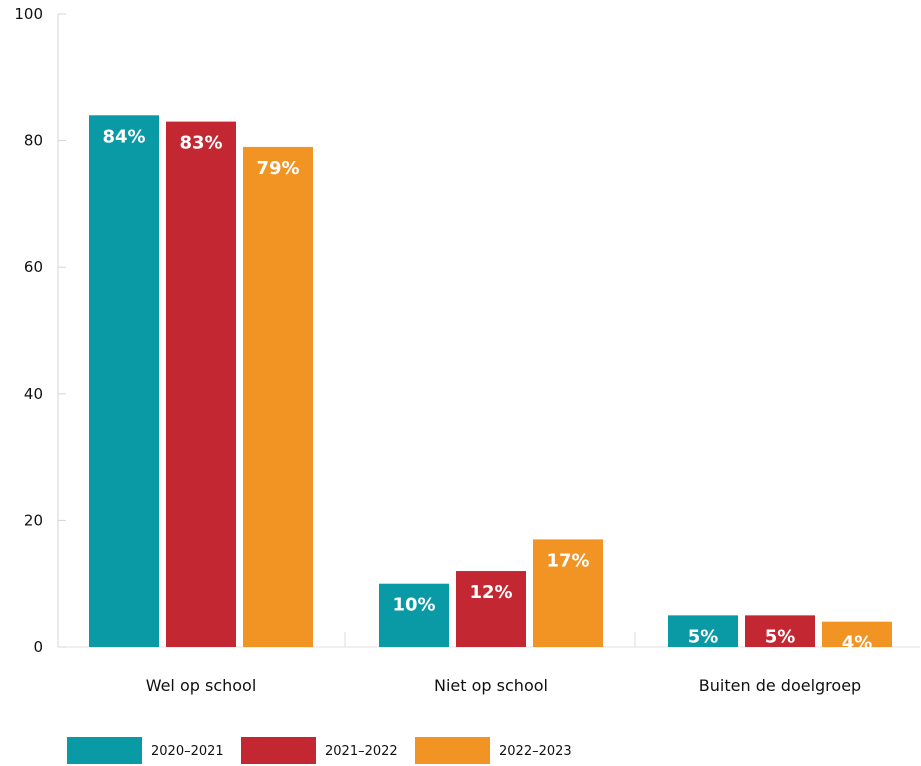 This screenshot has height=766, width=921. I want to click on y-tick-label: 60, so click(33, 267).